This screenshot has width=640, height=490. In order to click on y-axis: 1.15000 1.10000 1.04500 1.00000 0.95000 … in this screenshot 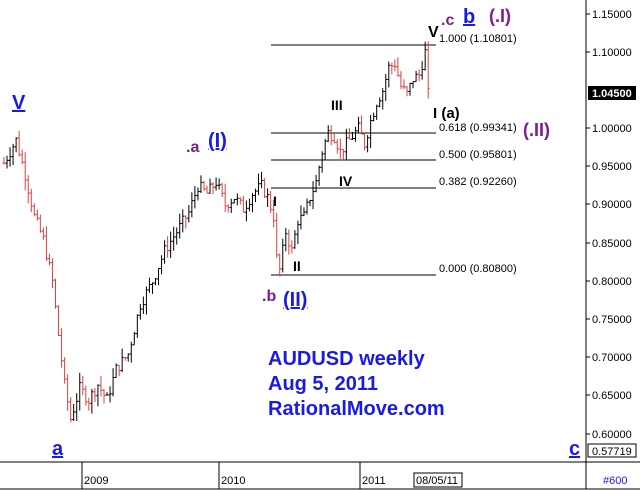, I will do `click(611, 231)`.